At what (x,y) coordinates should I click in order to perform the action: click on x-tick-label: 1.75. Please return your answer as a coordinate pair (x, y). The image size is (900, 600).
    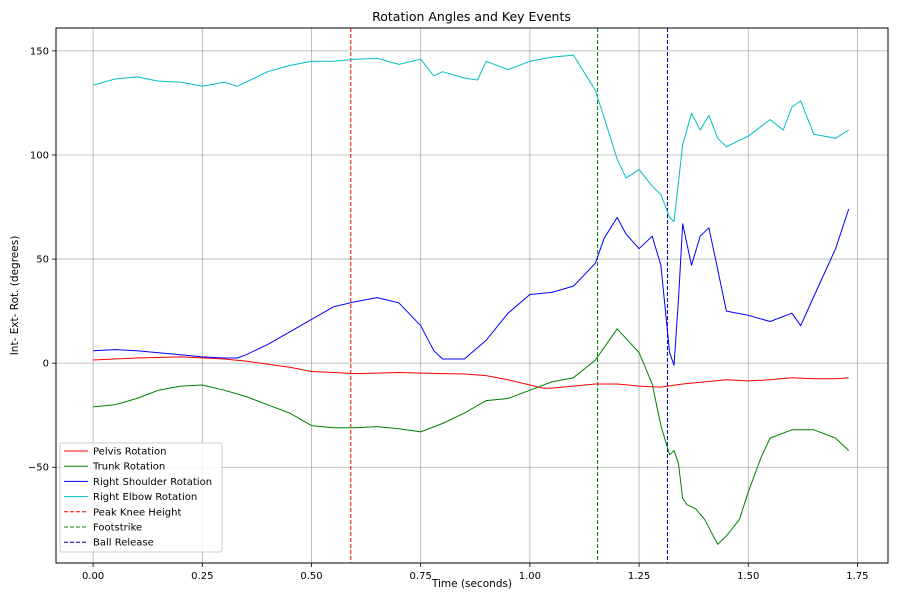
    Looking at the image, I should click on (857, 576).